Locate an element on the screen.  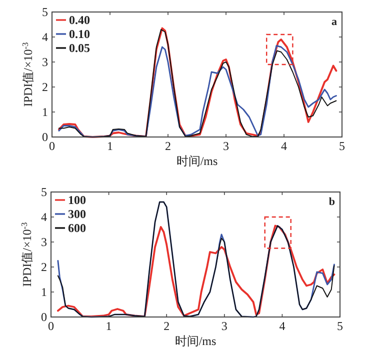
legend-label: 600 is located at coordinates (77, 228).